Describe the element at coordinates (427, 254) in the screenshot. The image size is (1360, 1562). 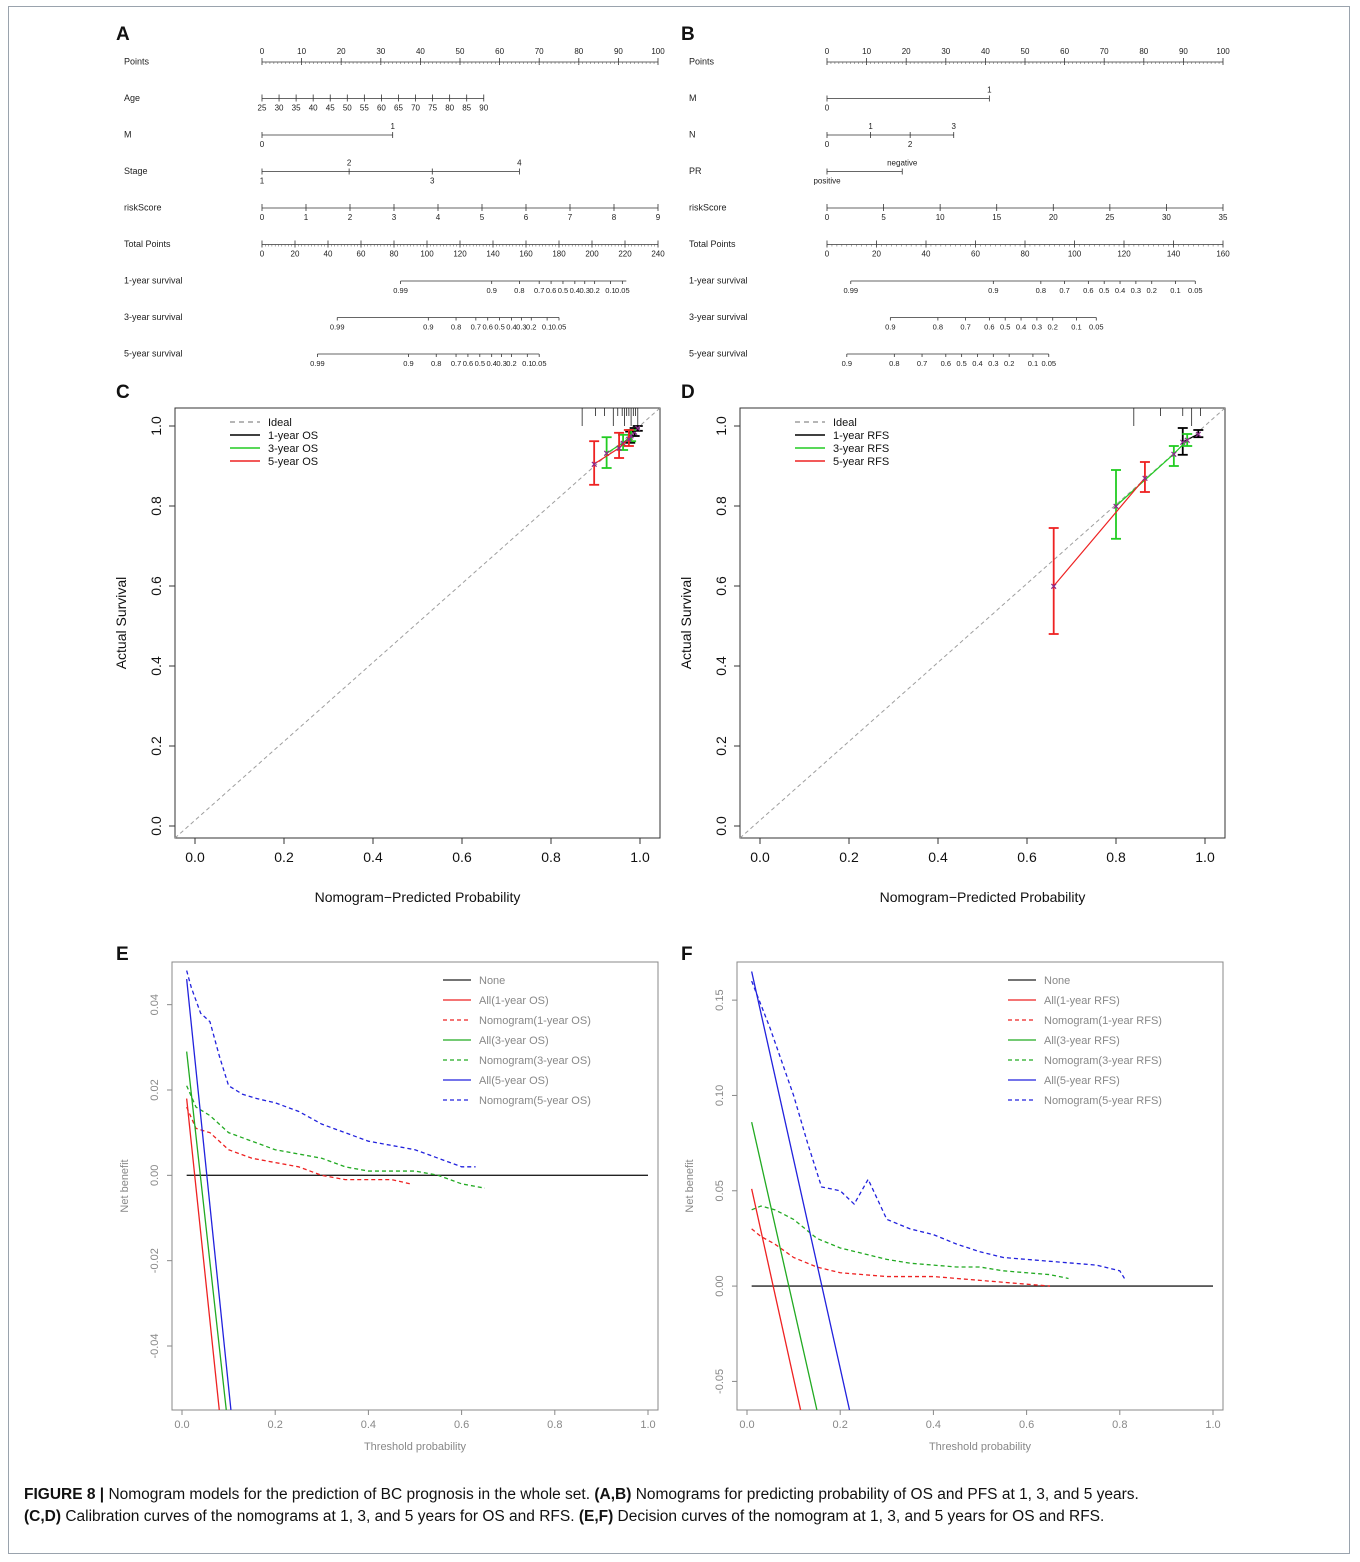
I see `tick-label: 100` at that location.